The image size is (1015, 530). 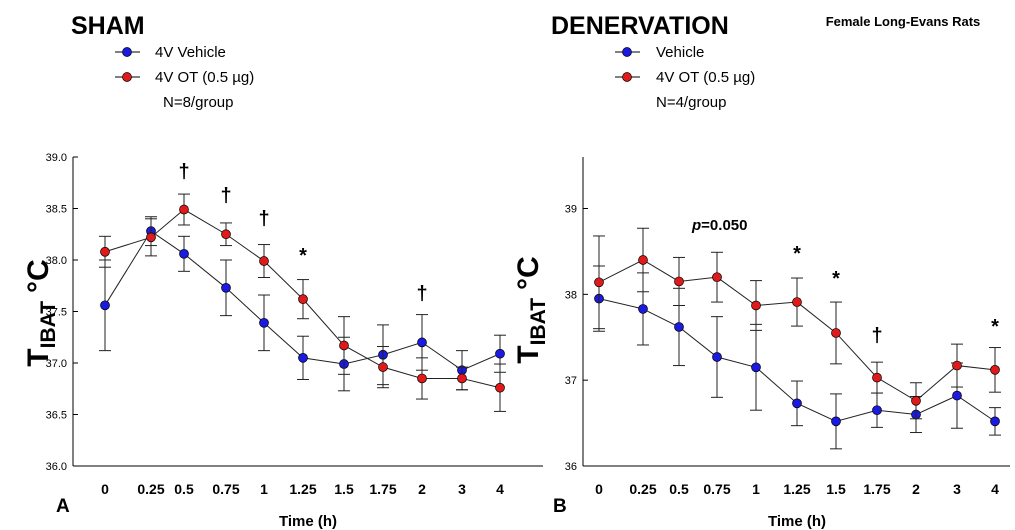 What do you see at coordinates (127, 52) in the screenshot?
I see `legend-a-vehicle-marker` at bounding box center [127, 52].